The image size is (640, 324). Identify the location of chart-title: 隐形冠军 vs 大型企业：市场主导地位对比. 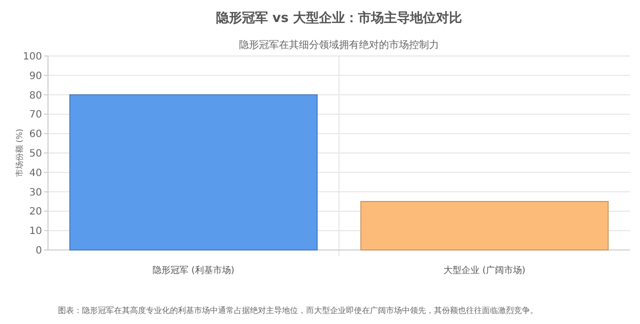
(339, 18).